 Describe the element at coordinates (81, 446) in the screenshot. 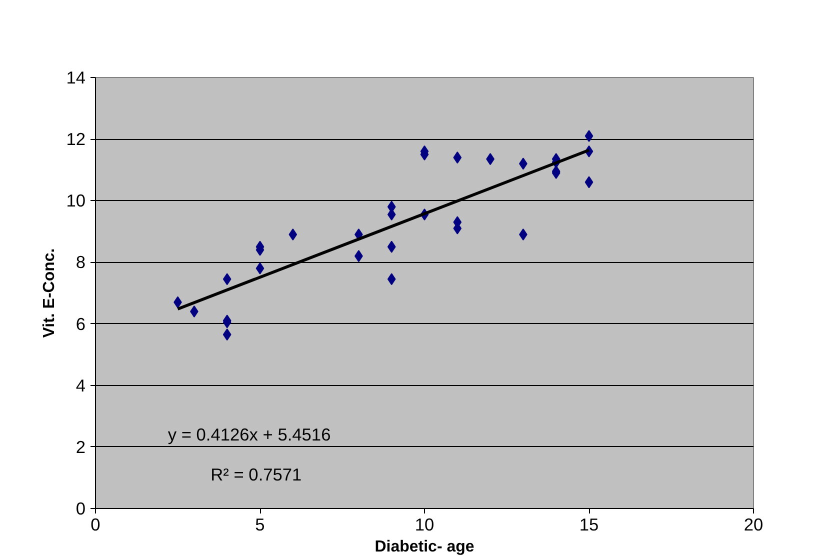

I see `y-tick-label: 2` at that location.